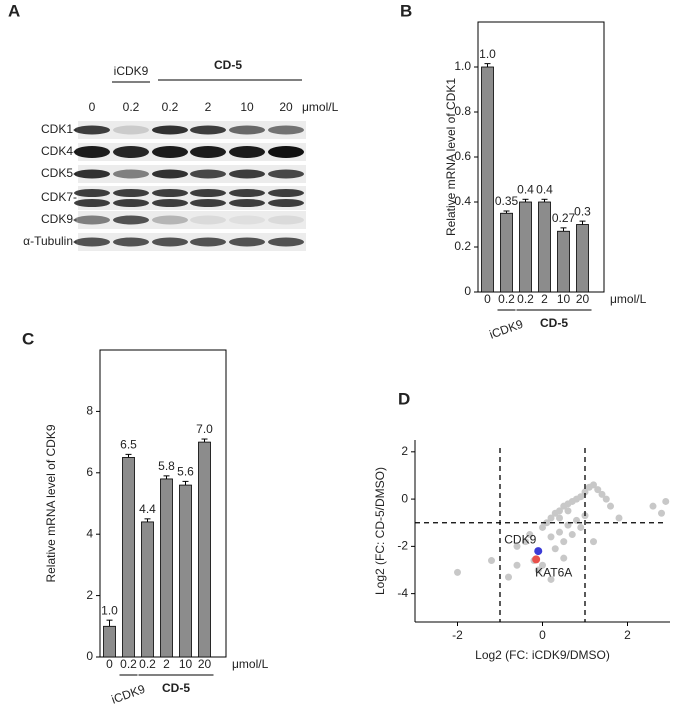  I want to click on lane-label: 0, so click(92, 107).